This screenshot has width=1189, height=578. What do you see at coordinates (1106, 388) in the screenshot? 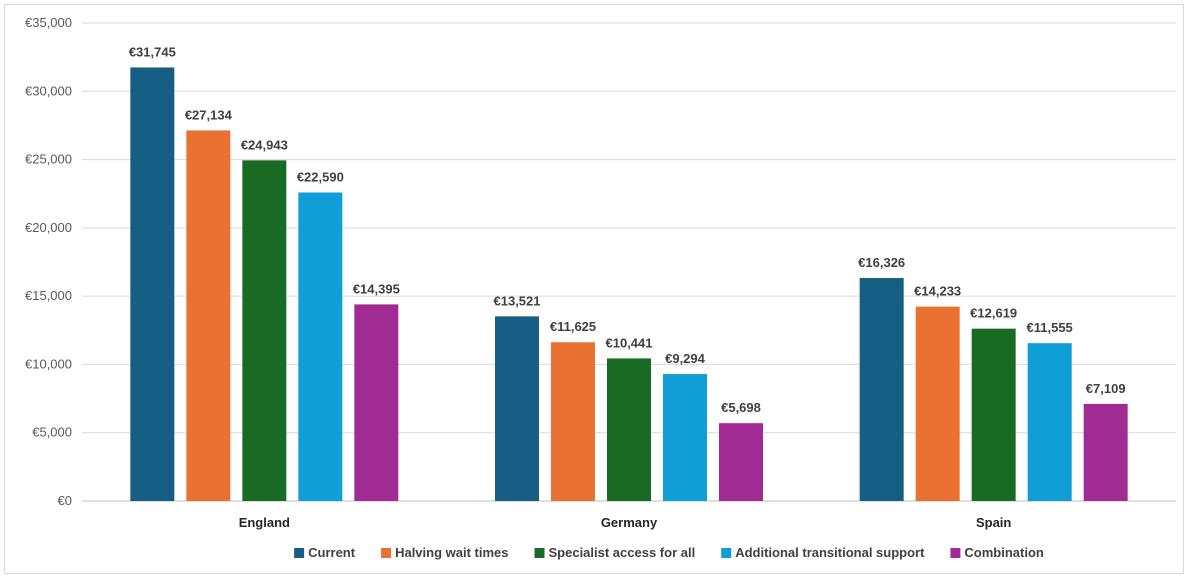
I see `data-label: €7,109` at bounding box center [1106, 388].